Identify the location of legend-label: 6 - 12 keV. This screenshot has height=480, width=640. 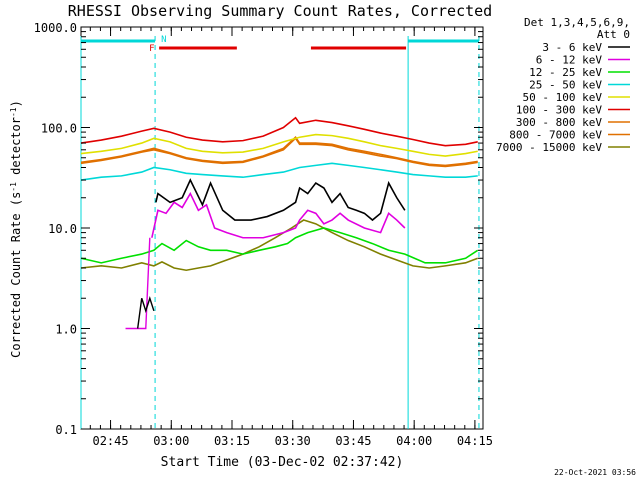
(569, 60).